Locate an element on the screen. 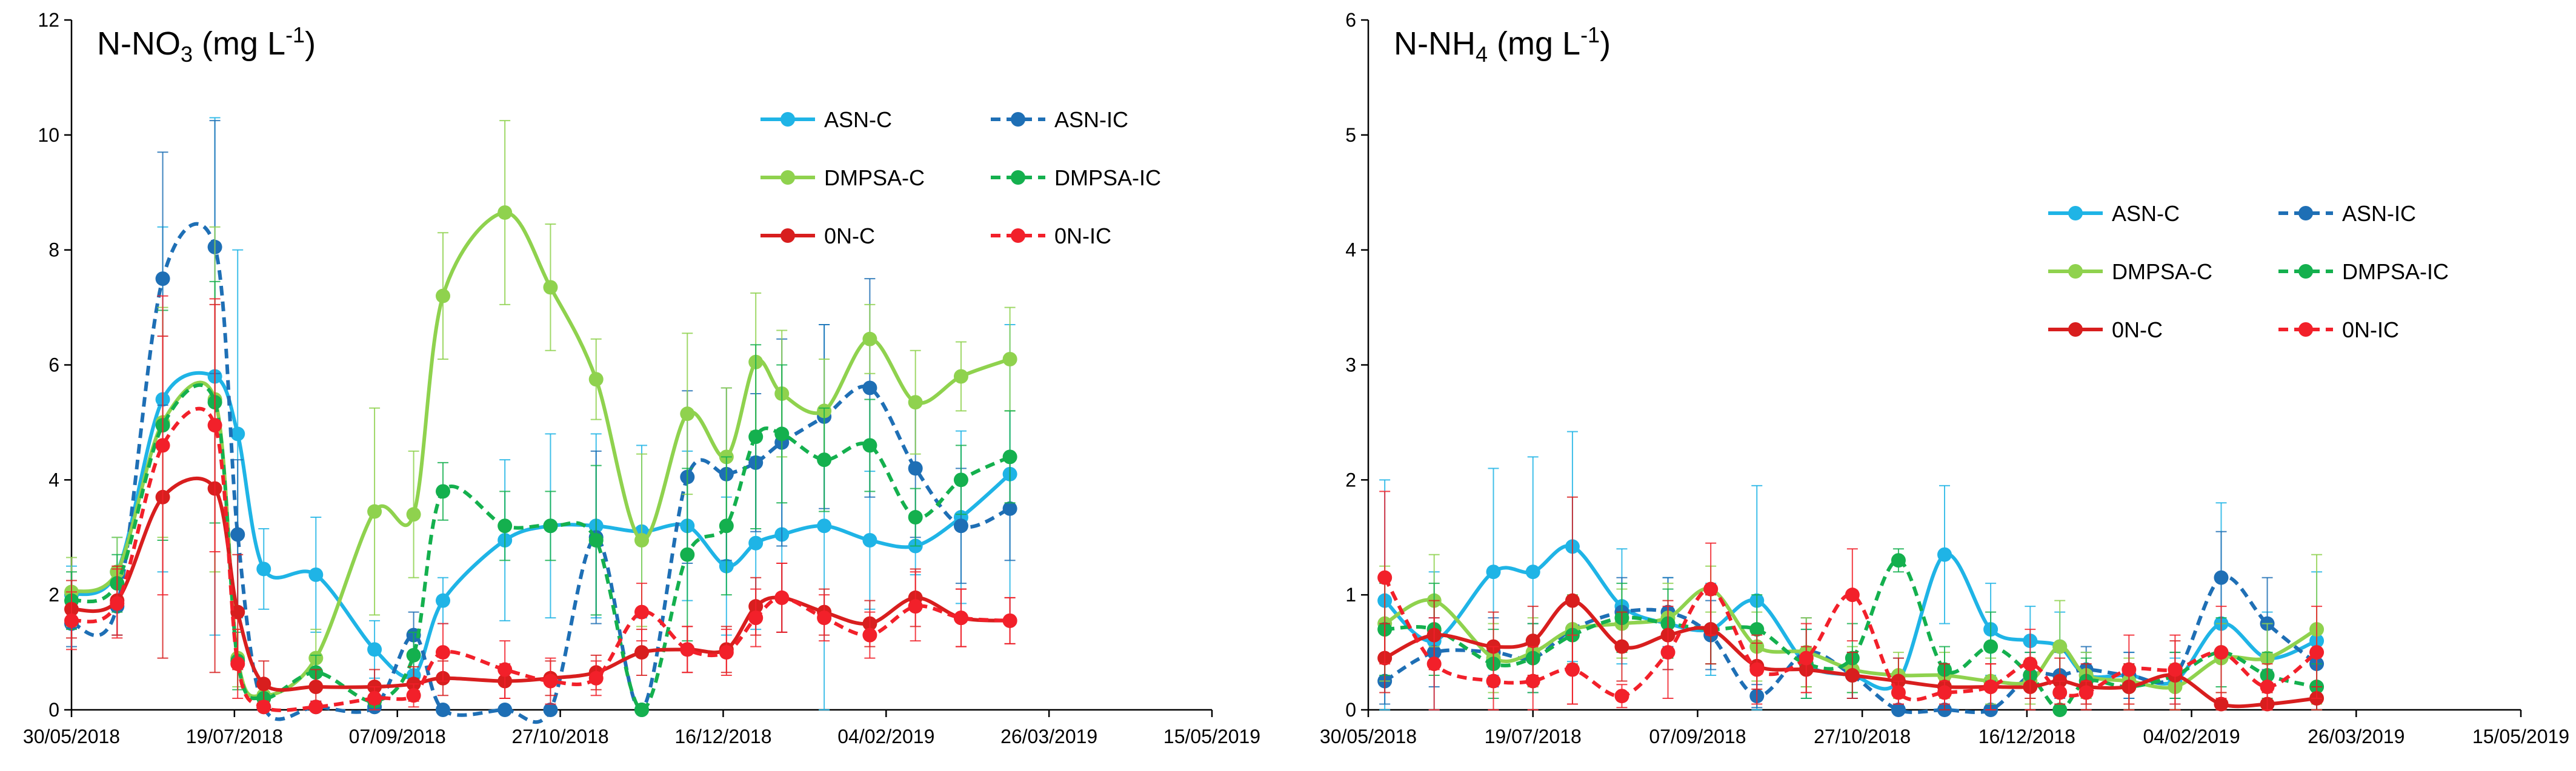 The image size is (2576, 771). y-tick-label: 5 is located at coordinates (1350, 135).